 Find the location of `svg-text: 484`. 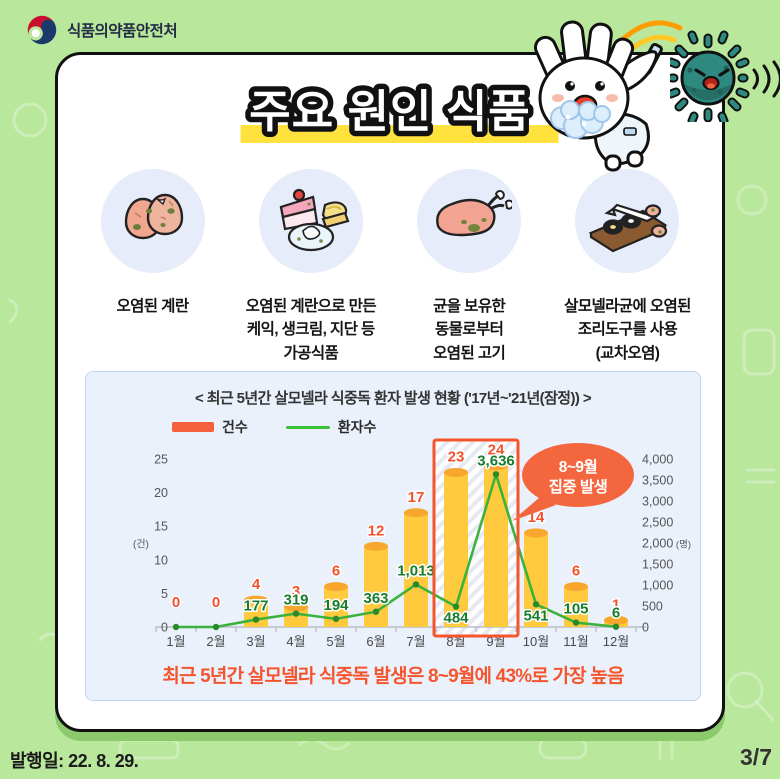

svg-text: 484 is located at coordinates (456, 618).